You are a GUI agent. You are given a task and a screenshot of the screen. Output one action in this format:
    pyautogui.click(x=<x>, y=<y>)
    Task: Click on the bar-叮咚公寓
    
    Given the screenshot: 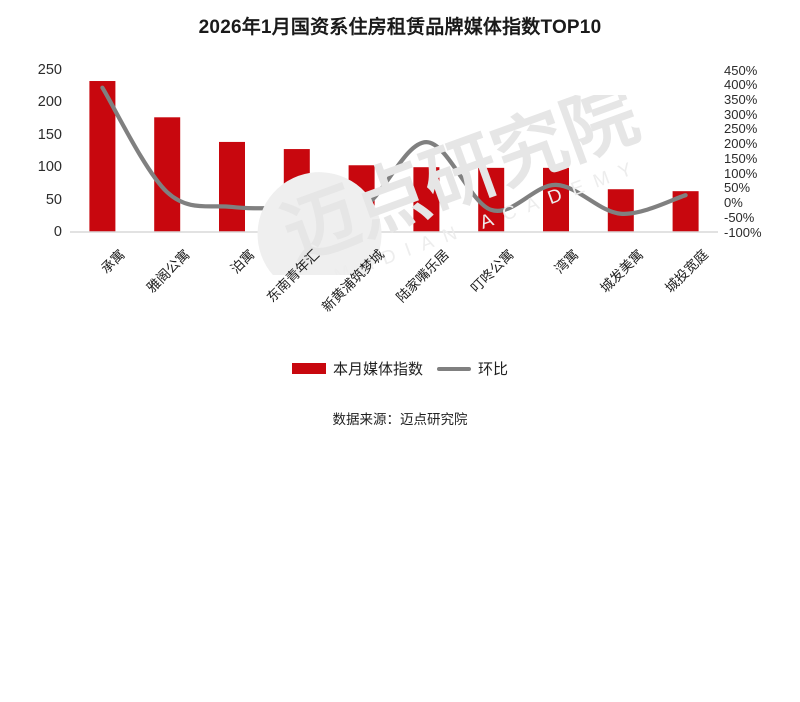 What is the action you would take?
    pyautogui.click(x=491, y=199)
    